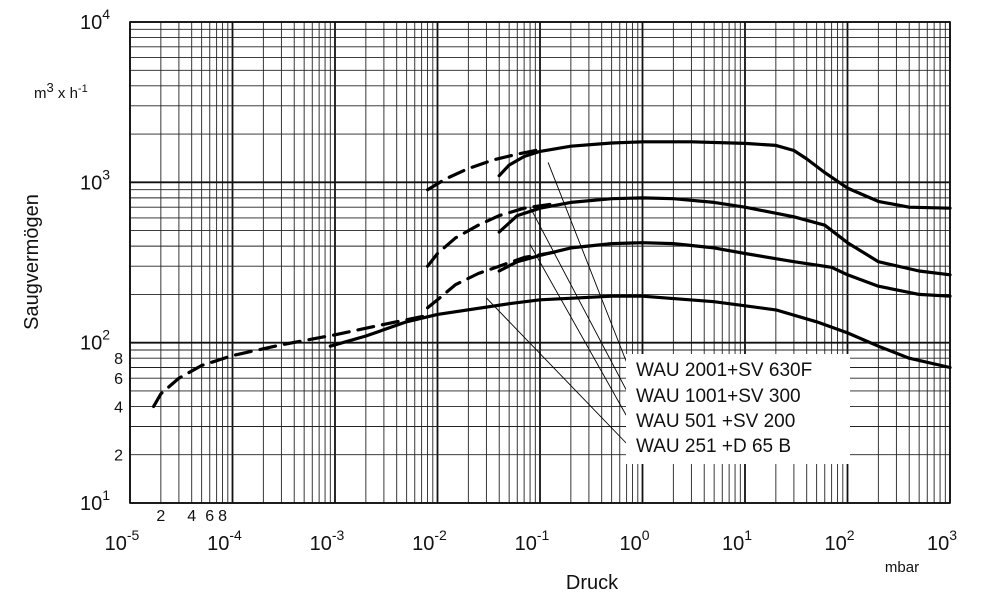  I want to click on x-axis-tick-labels: 10⁻⁵ 10⁻⁴ 10⁻³ 10⁻² 10⁻¹ 10⁰ 10¹ 10² 10³ 2 4 6 8, so click(531, 531).